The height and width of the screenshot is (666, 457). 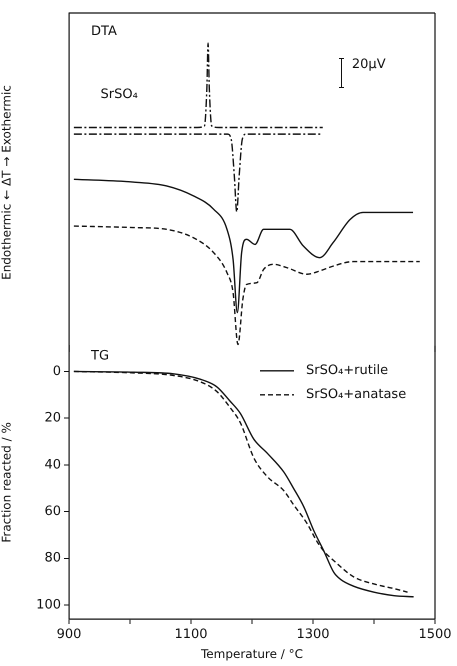 I want to click on x-tick-label: 900, so click(x=69, y=634).